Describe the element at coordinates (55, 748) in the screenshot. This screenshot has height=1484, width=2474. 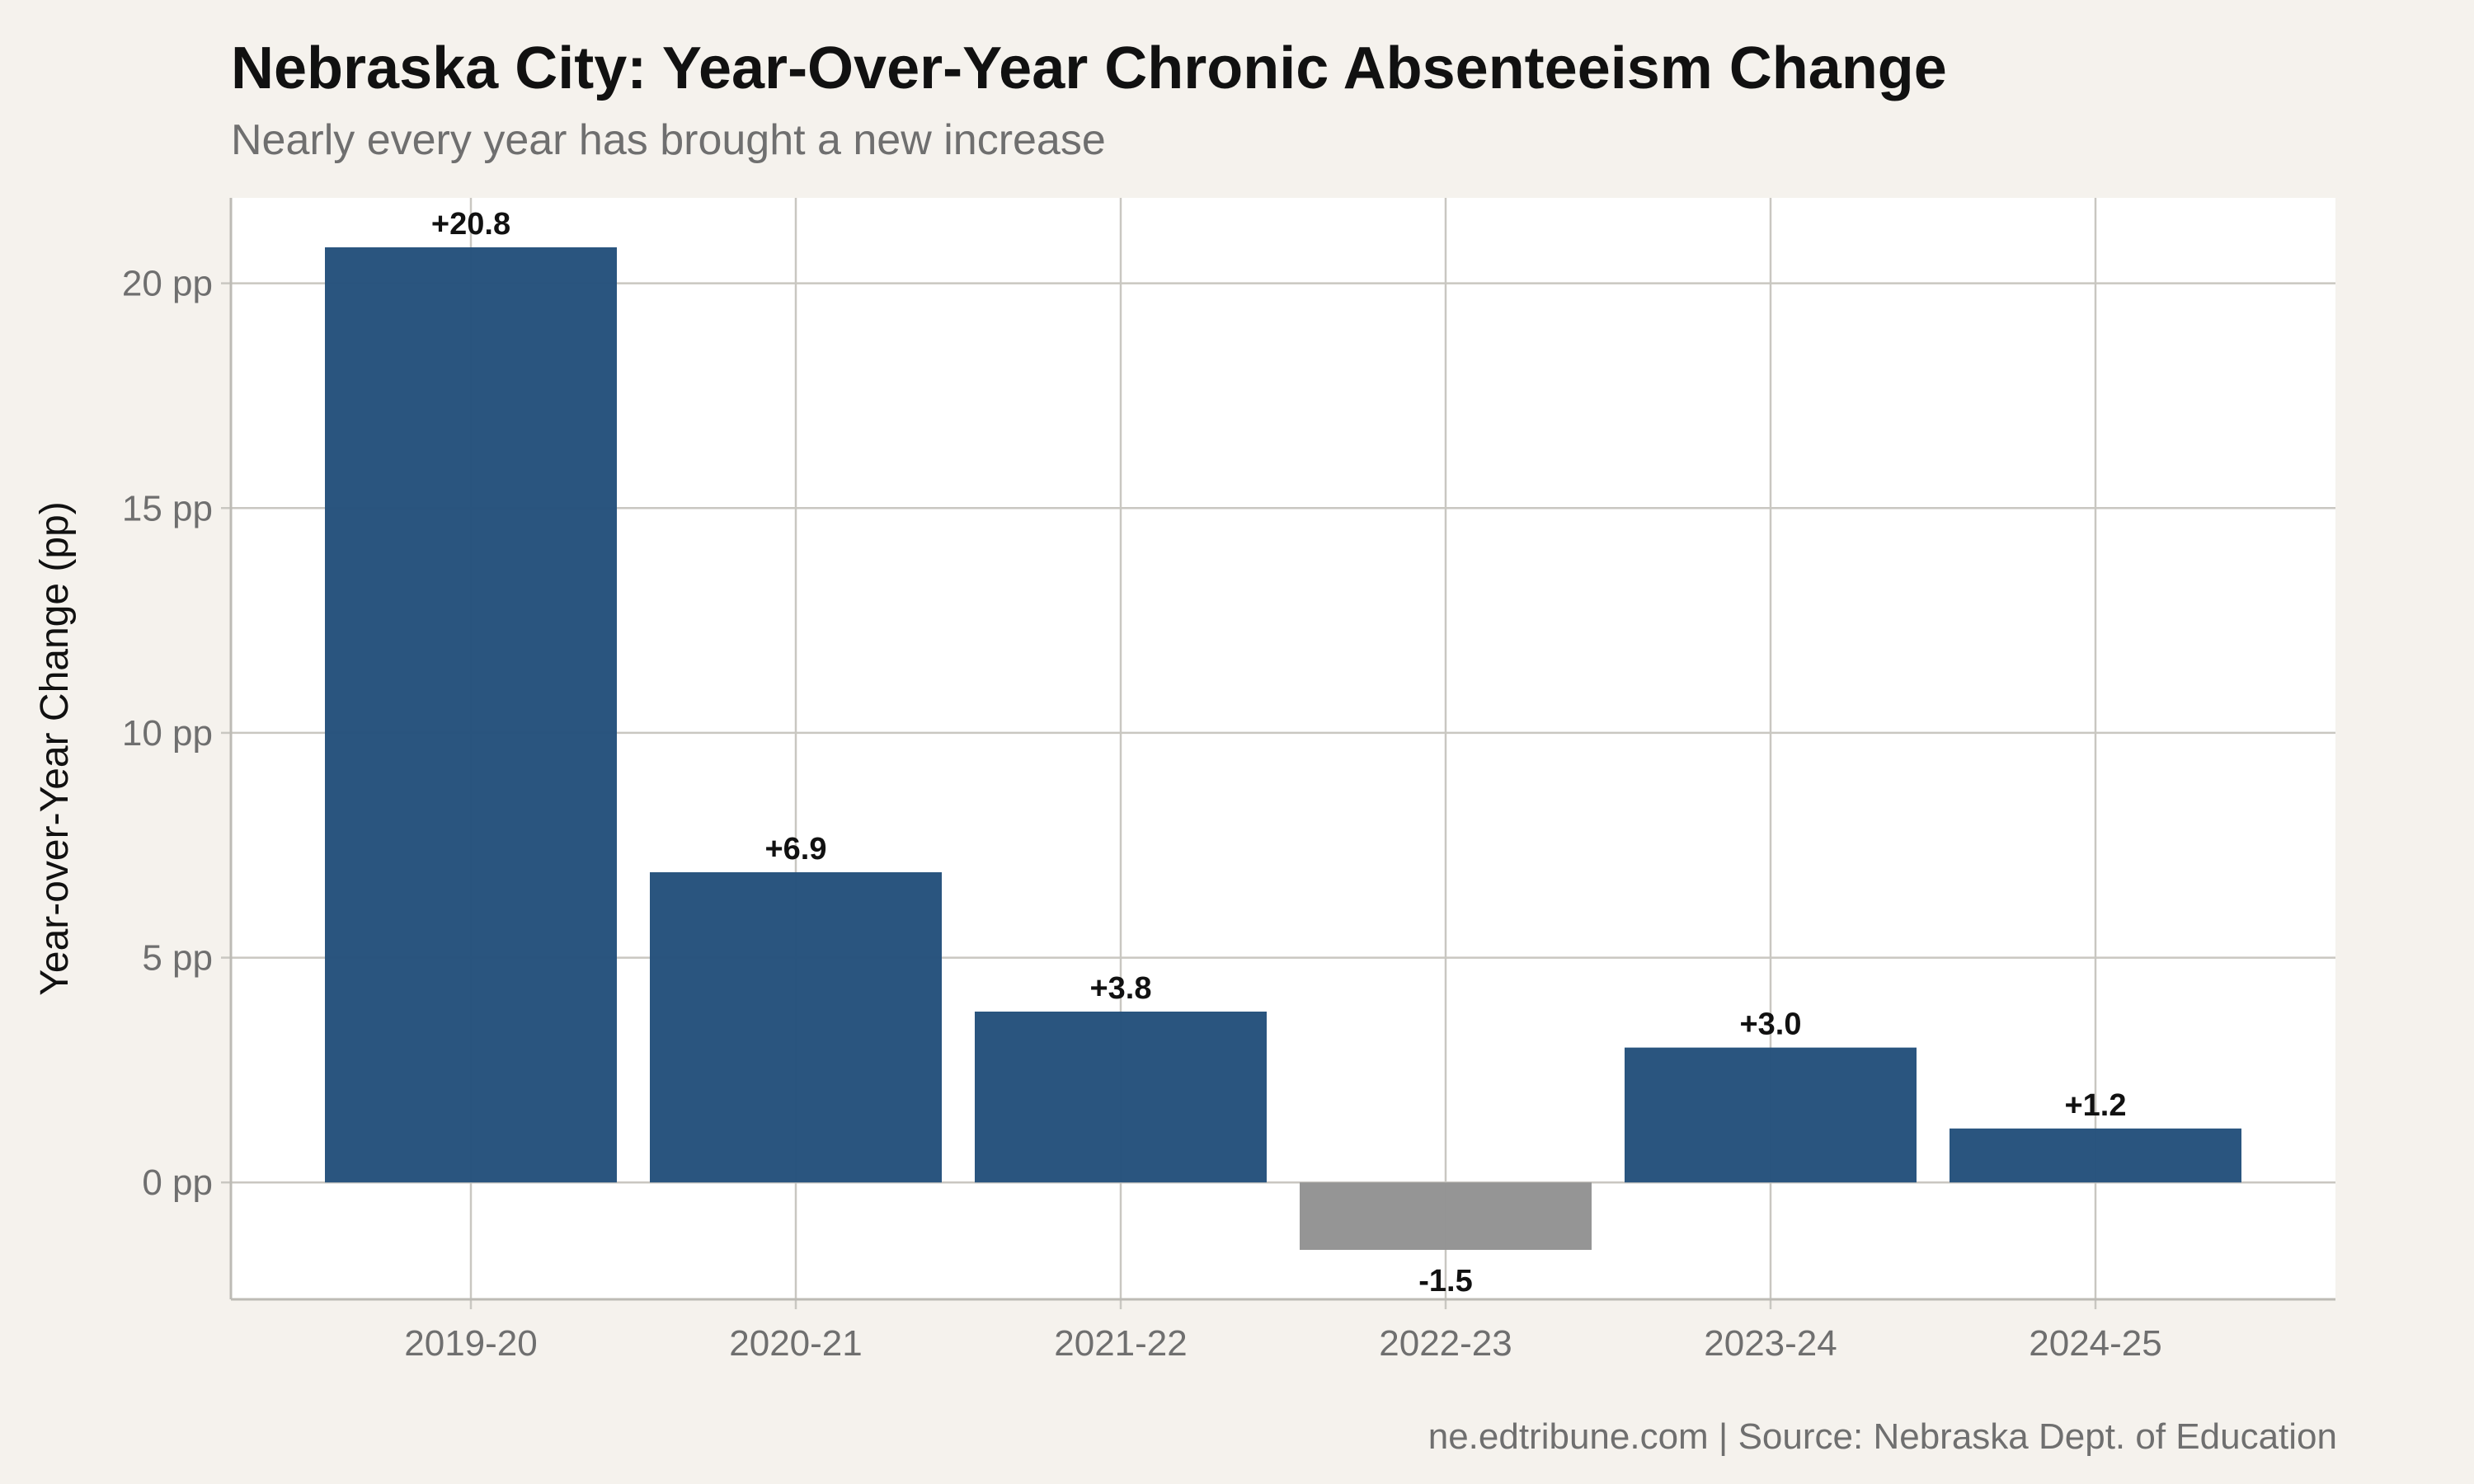
I see `y-axis-title: Year-over-Year Change (pp)` at that location.